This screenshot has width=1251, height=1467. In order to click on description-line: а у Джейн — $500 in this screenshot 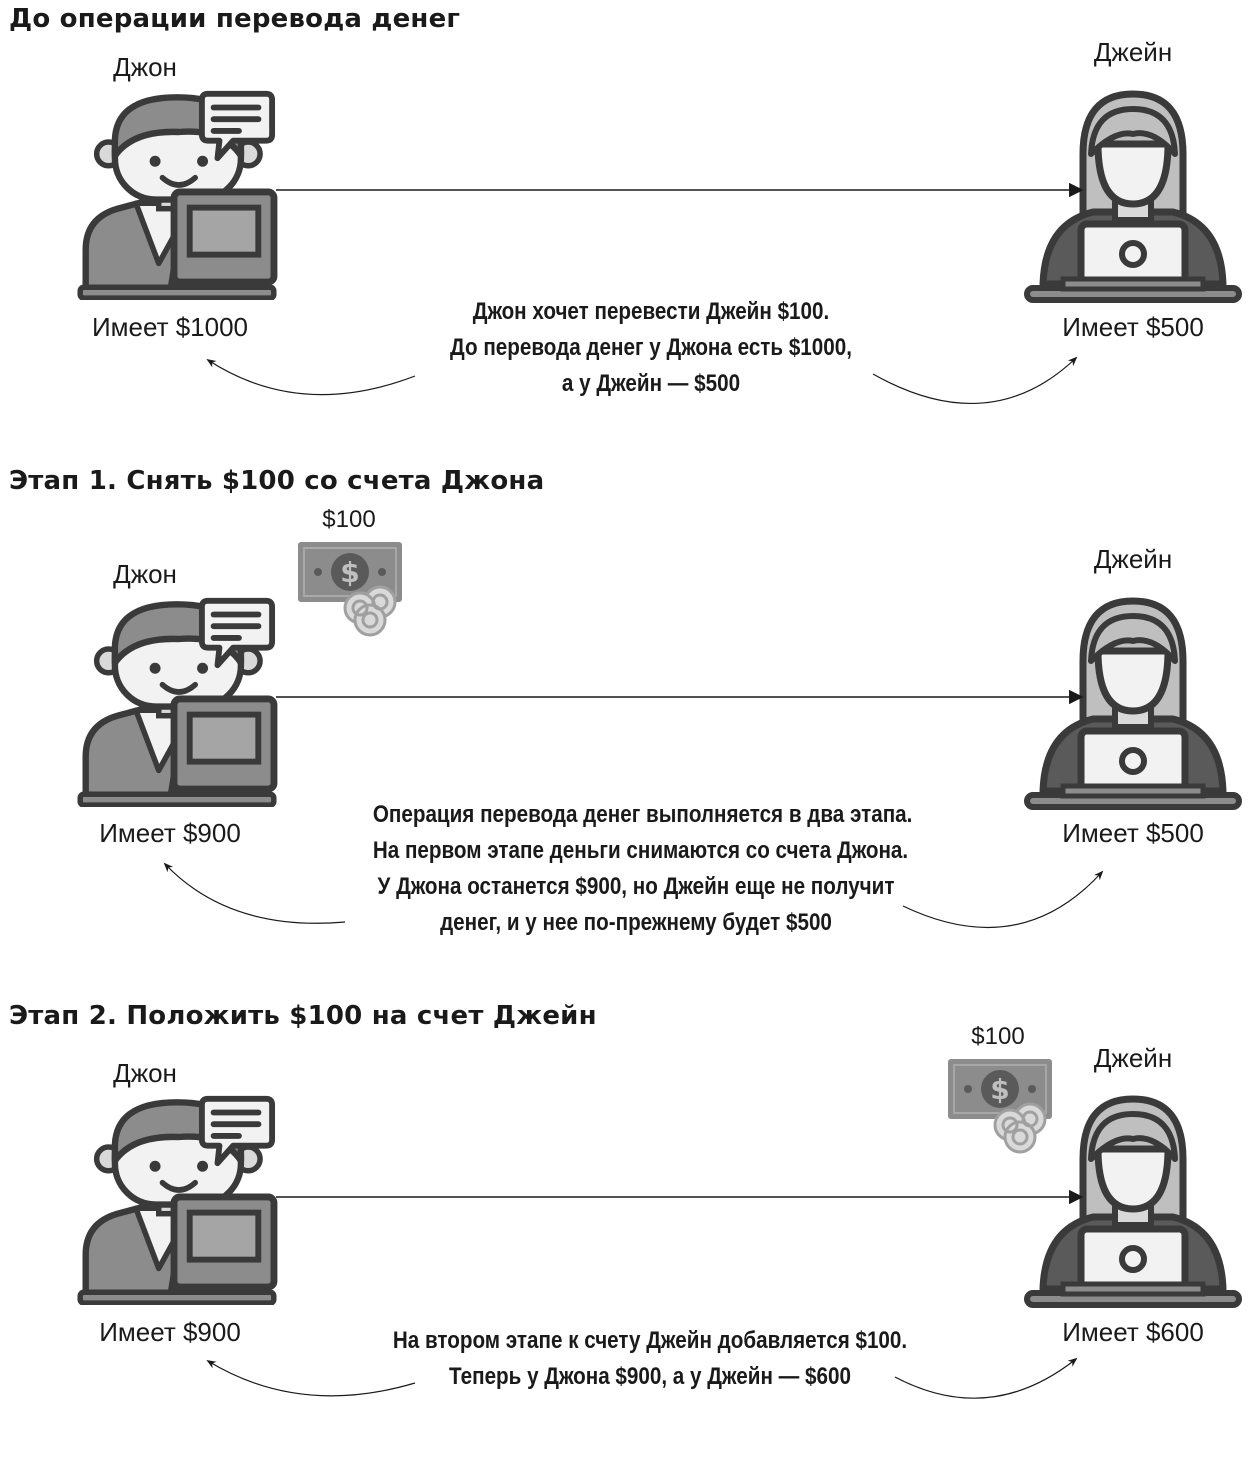, I will do `click(651, 383)`.